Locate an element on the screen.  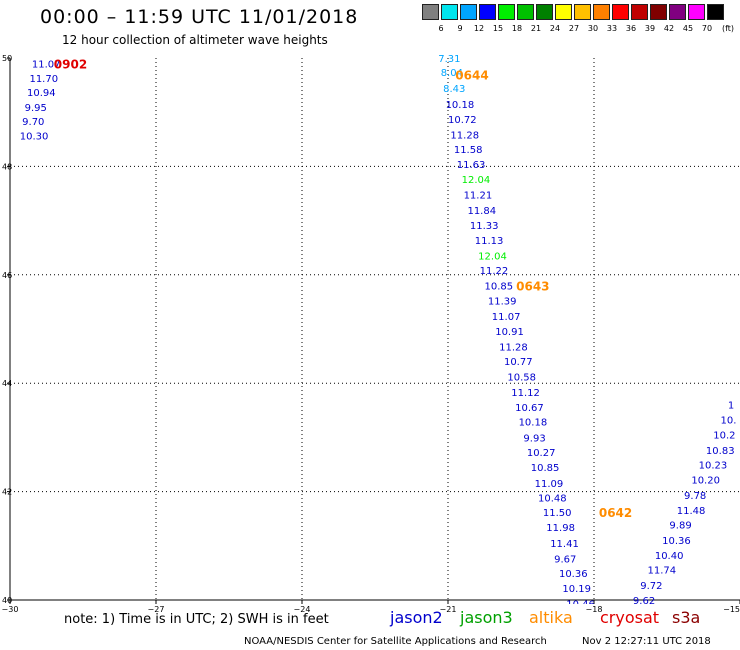
swh-value-label: 11.48 is located at coordinates (691, 511).